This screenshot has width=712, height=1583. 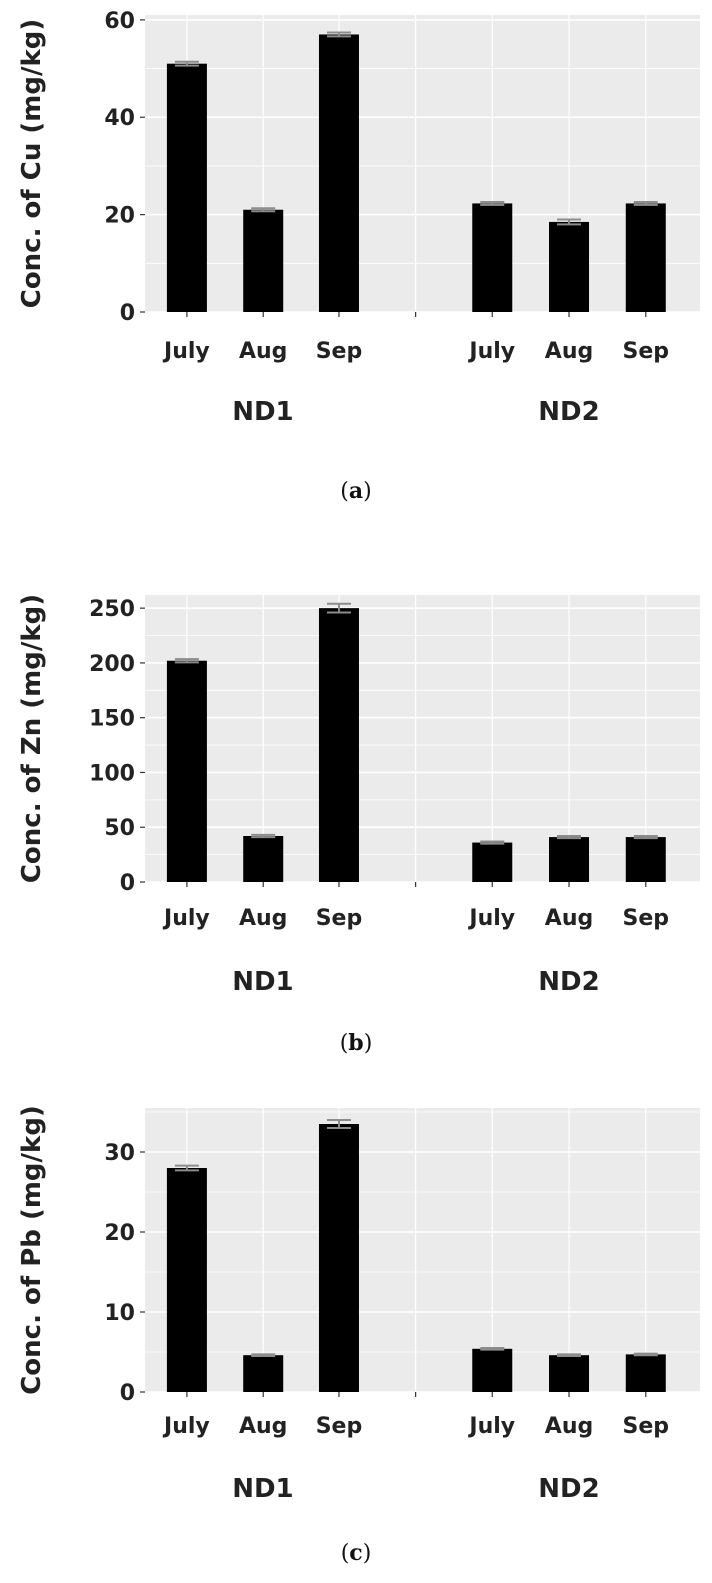 I want to click on y-tick-label: 10, so click(x=119, y=1313).